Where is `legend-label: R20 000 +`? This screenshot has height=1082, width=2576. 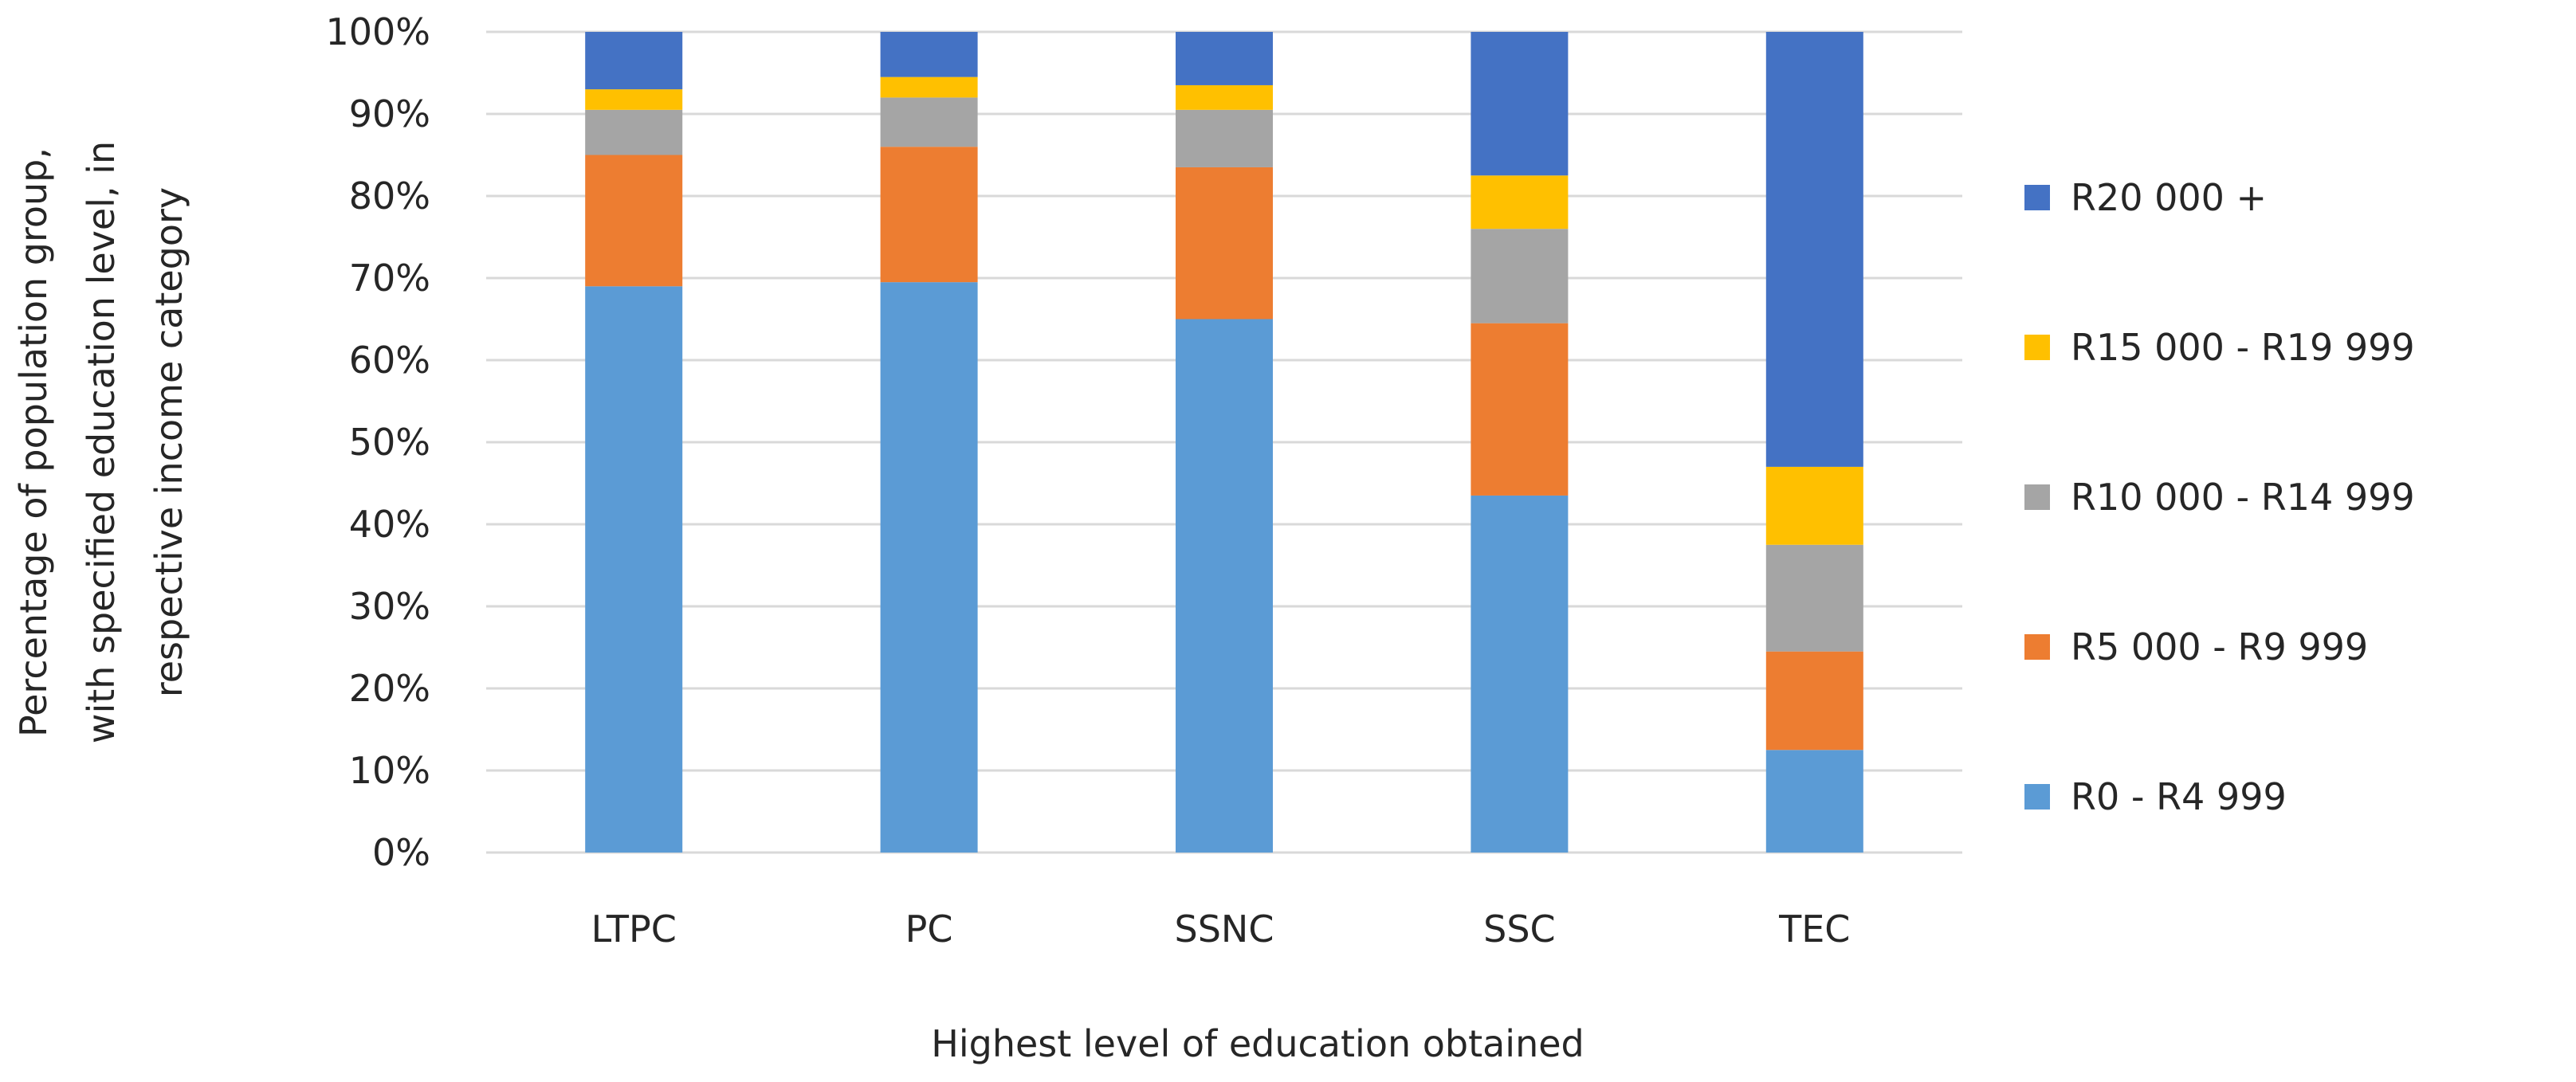 legend-label: R20 000 + is located at coordinates (2169, 197).